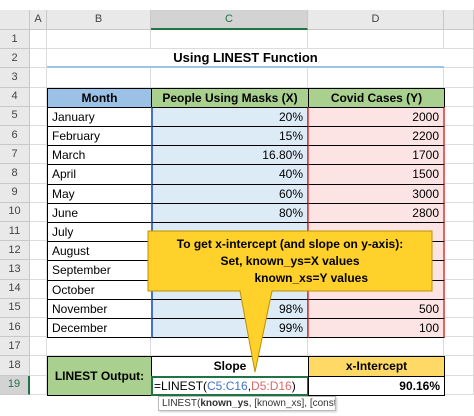 The height and width of the screenshot is (416, 474). What do you see at coordinates (99, 212) in the screenshot?
I see `month-cell: June` at bounding box center [99, 212].